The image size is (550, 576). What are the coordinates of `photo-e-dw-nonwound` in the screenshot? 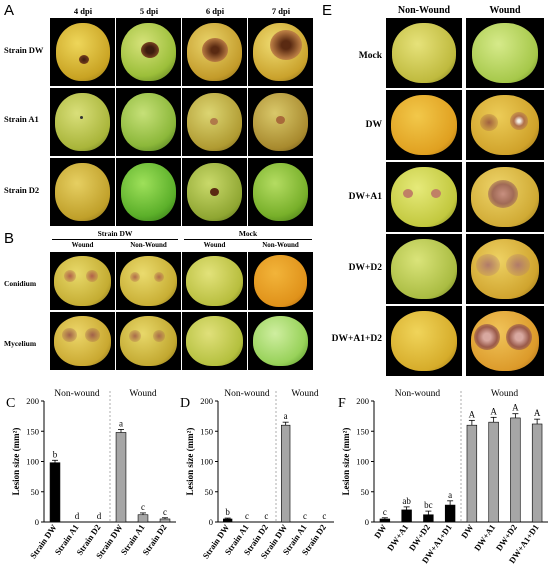 It's located at (424, 125).